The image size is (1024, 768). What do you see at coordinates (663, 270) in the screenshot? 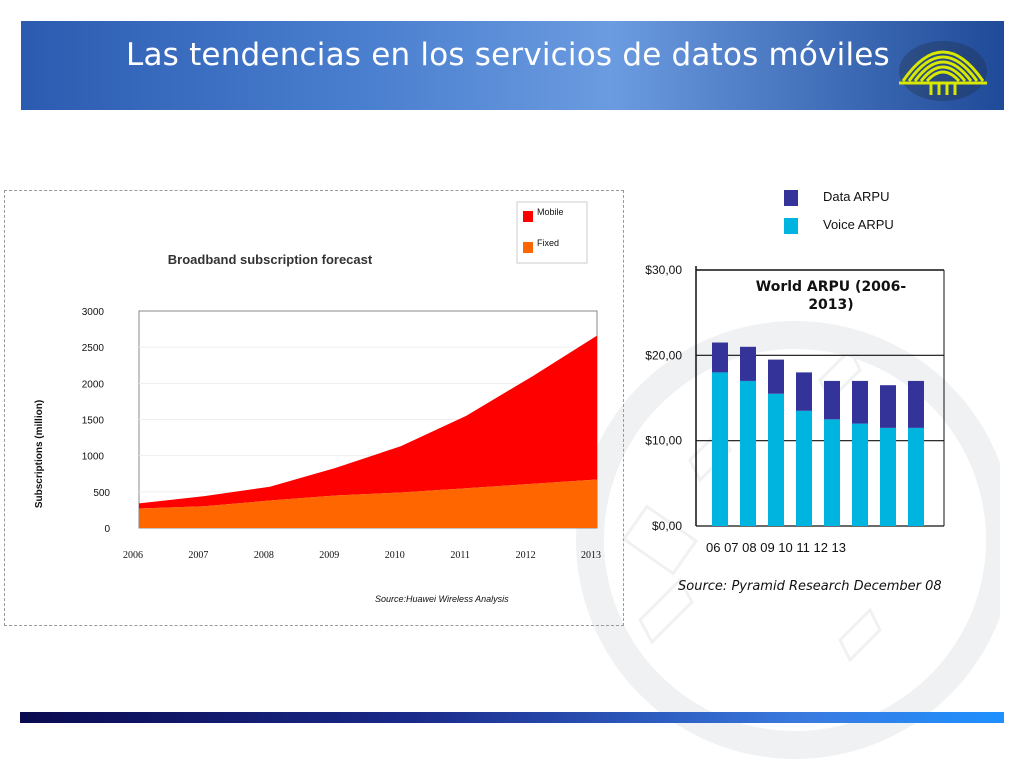
I see `y-tick-label: $30,00` at bounding box center [663, 270].